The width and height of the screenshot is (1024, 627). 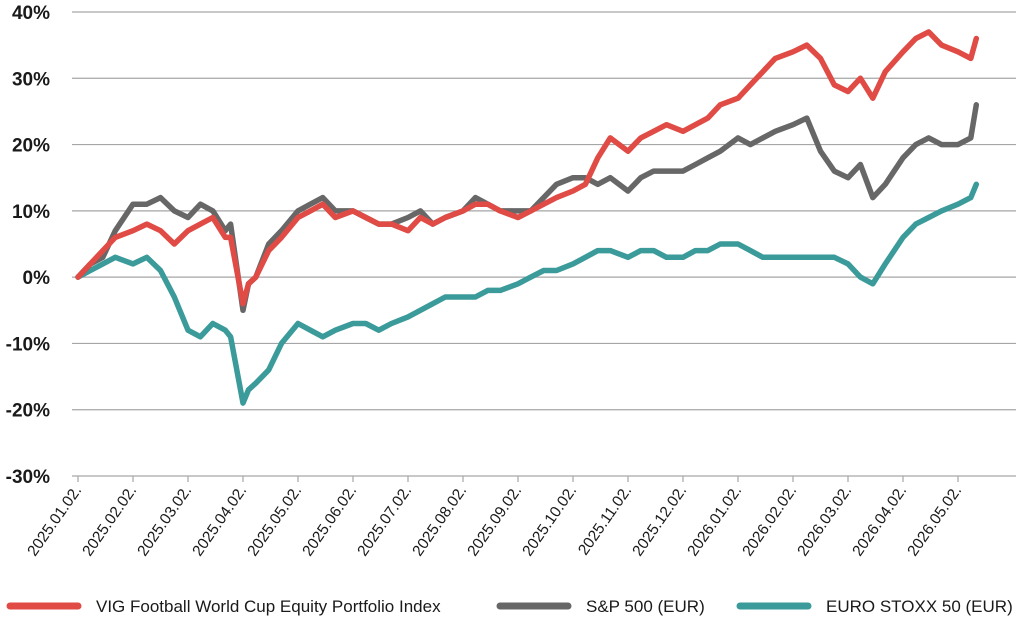 I want to click on x-tick-label: 2025.04.02., so click(x=219, y=521).